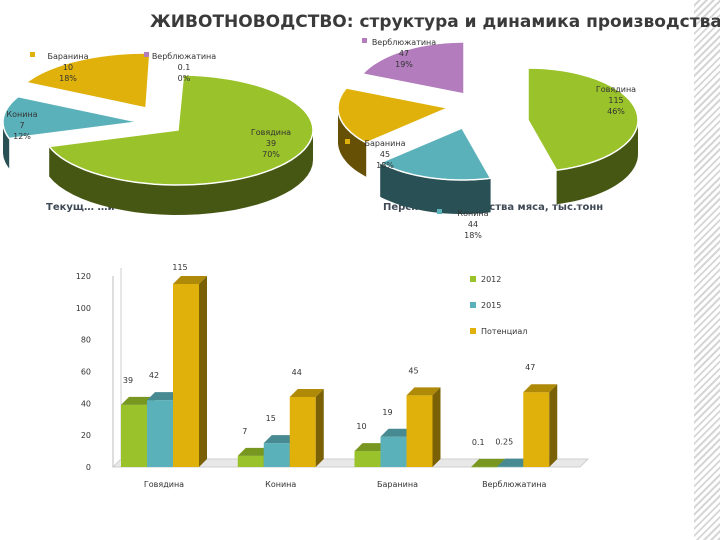  What do you see at coordinates (615, 100) in the screenshot?
I see `pie2-label-0-1: 115` at bounding box center [615, 100].